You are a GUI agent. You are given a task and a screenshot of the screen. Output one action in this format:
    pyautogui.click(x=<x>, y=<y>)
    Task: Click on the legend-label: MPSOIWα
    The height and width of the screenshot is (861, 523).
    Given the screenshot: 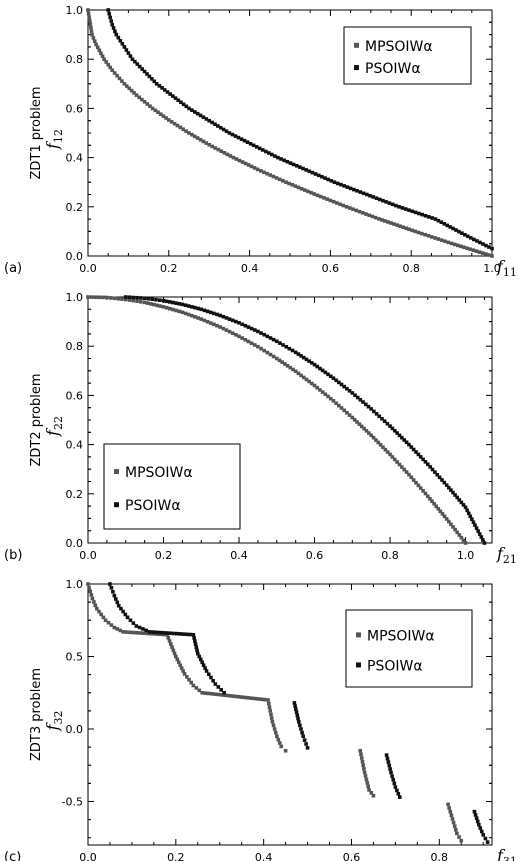 What is the action you would take?
    pyautogui.click(x=159, y=473)
    